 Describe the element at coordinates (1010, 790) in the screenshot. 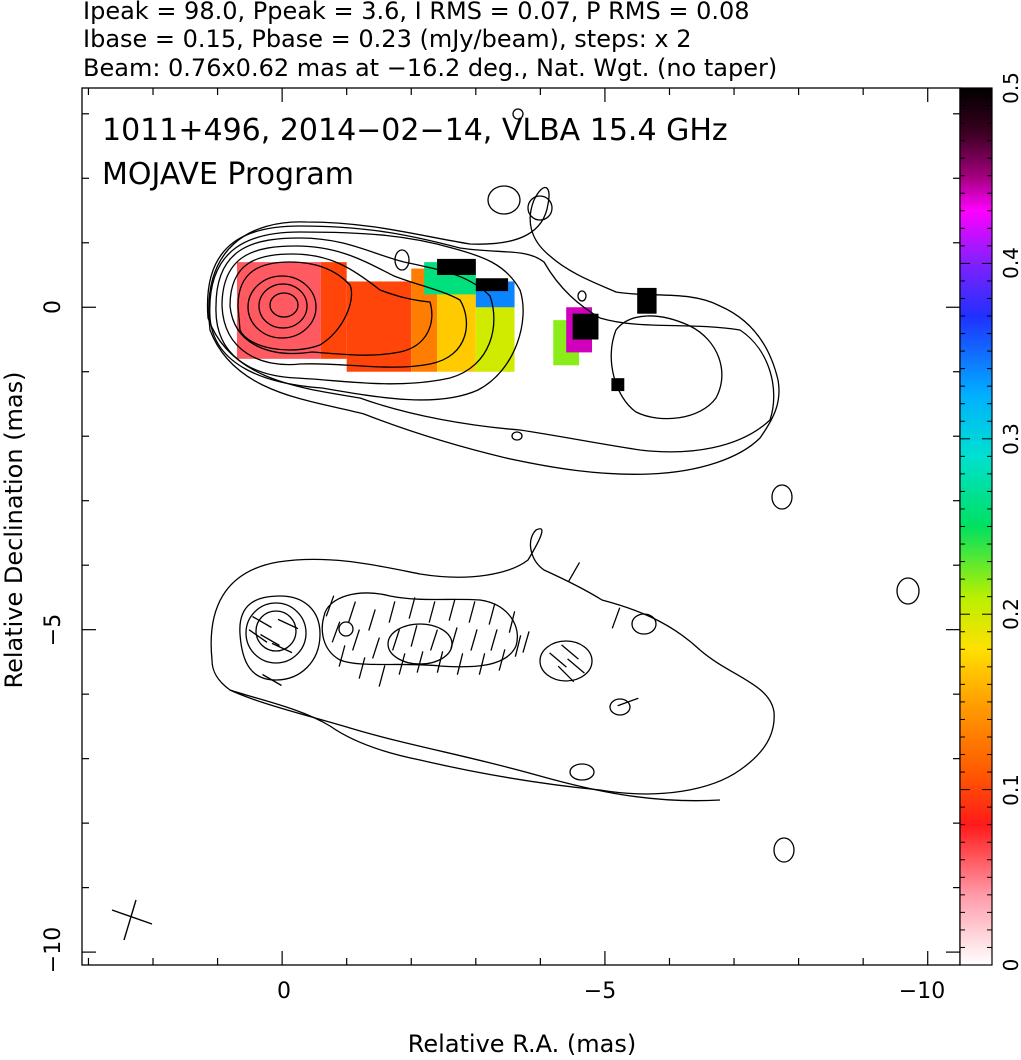

I see `colorbar-label-1: 0.1` at that location.